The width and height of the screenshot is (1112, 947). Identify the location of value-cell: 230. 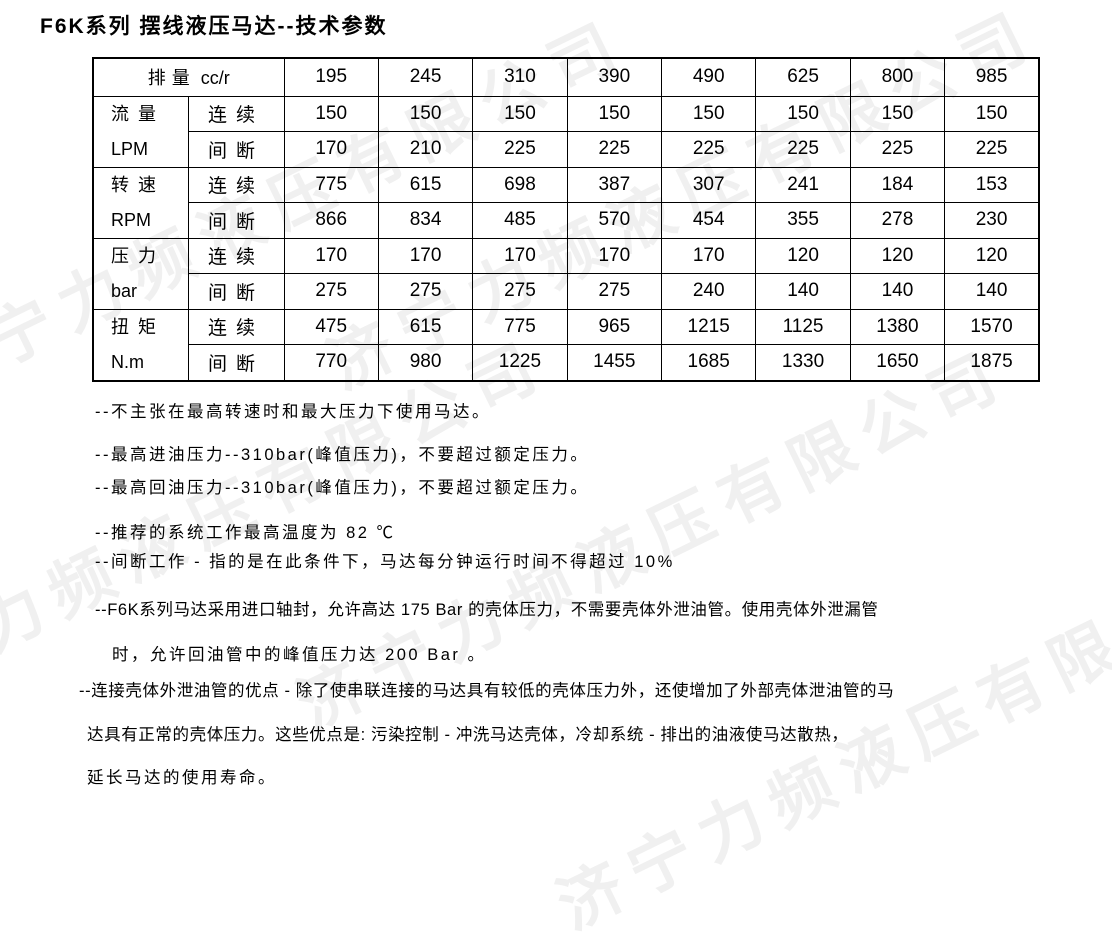
(992, 220).